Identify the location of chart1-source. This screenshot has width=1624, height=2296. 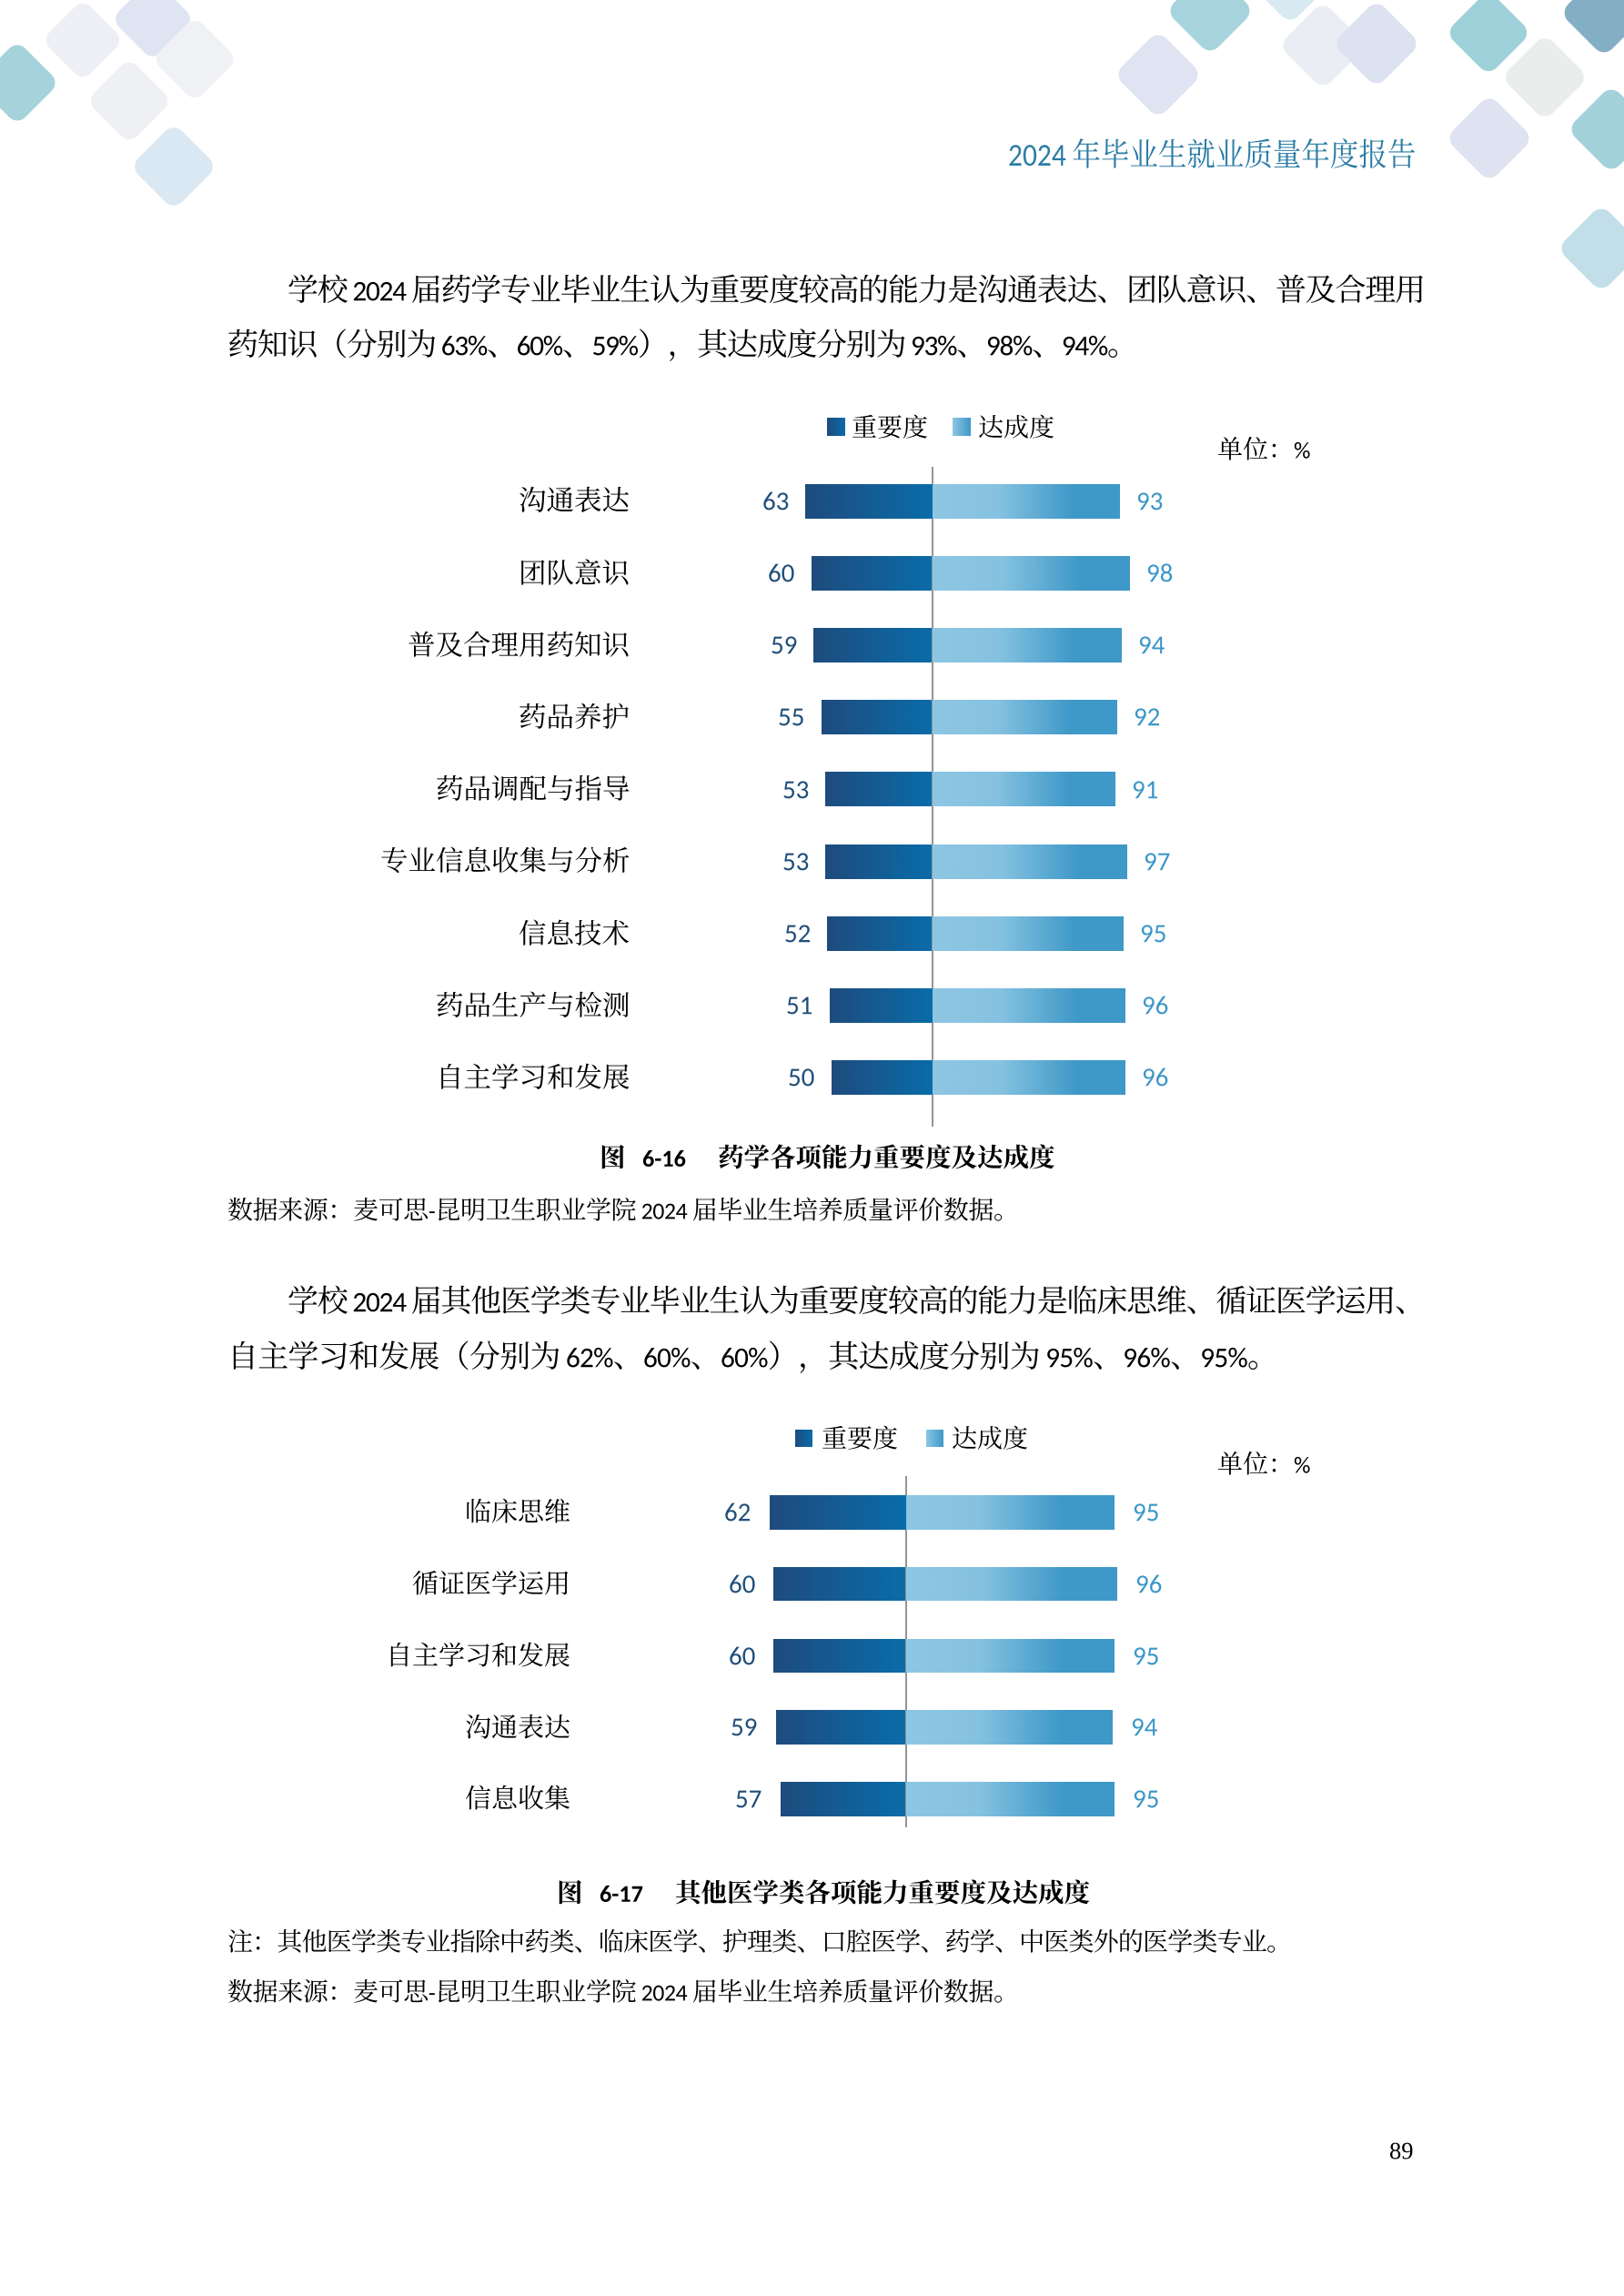
(623, 1215).